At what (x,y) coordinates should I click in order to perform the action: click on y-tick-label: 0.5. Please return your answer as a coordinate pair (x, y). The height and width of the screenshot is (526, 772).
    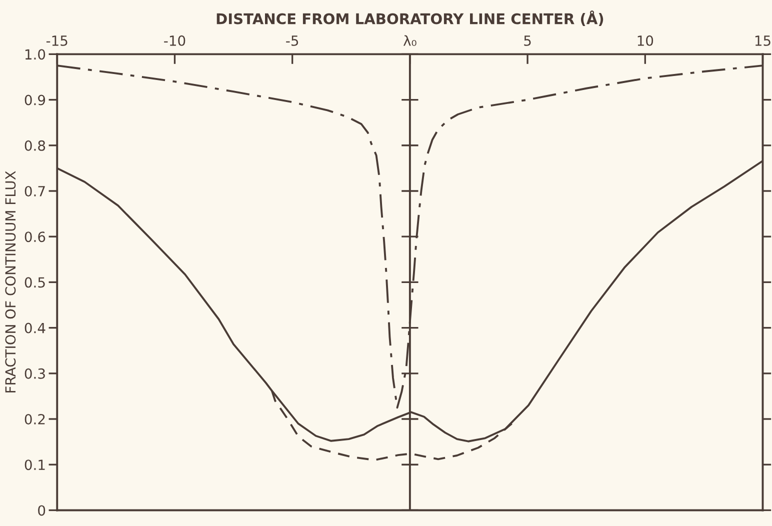
    Looking at the image, I should click on (34, 282).